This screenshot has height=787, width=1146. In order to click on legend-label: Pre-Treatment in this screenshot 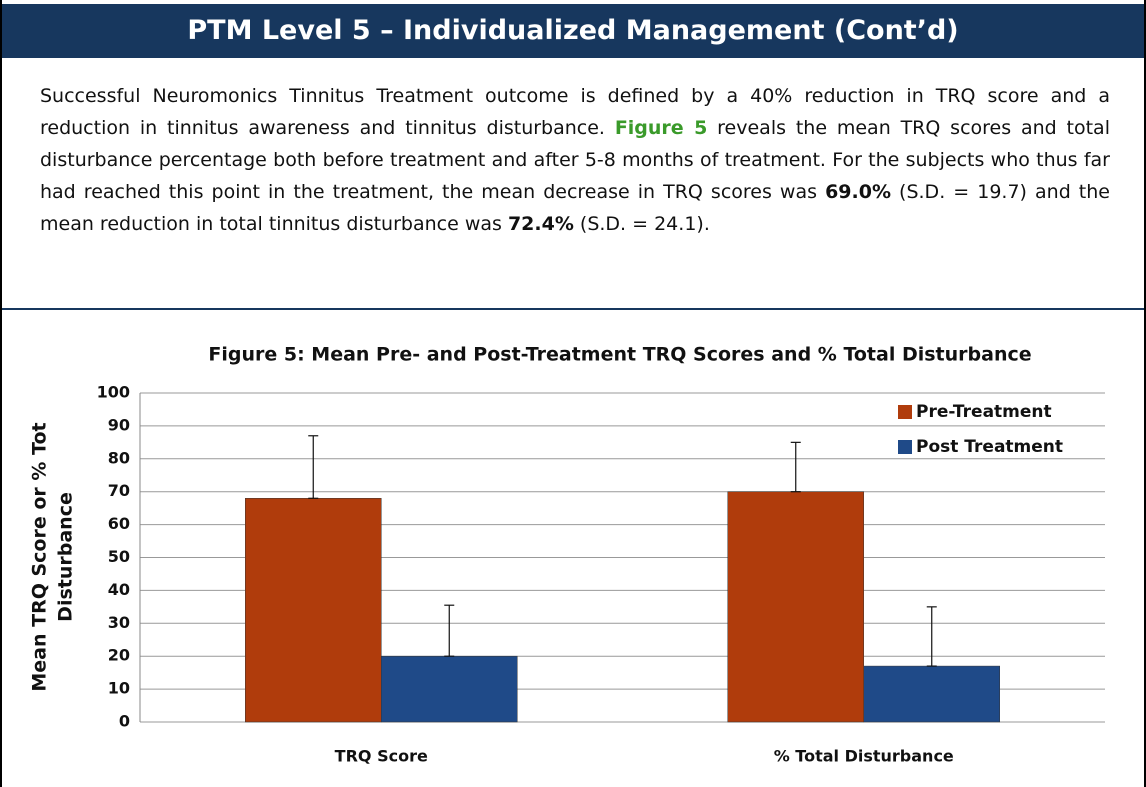, I will do `click(984, 412)`.